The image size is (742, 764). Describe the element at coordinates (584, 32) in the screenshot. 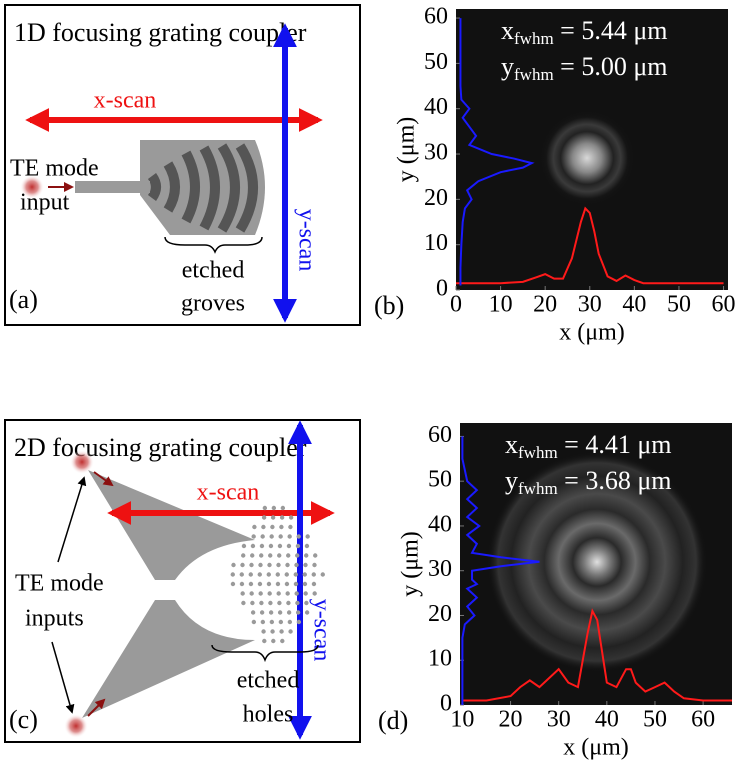

I see `fwhm-annotation: xfwhm = 5.44 μm` at that location.